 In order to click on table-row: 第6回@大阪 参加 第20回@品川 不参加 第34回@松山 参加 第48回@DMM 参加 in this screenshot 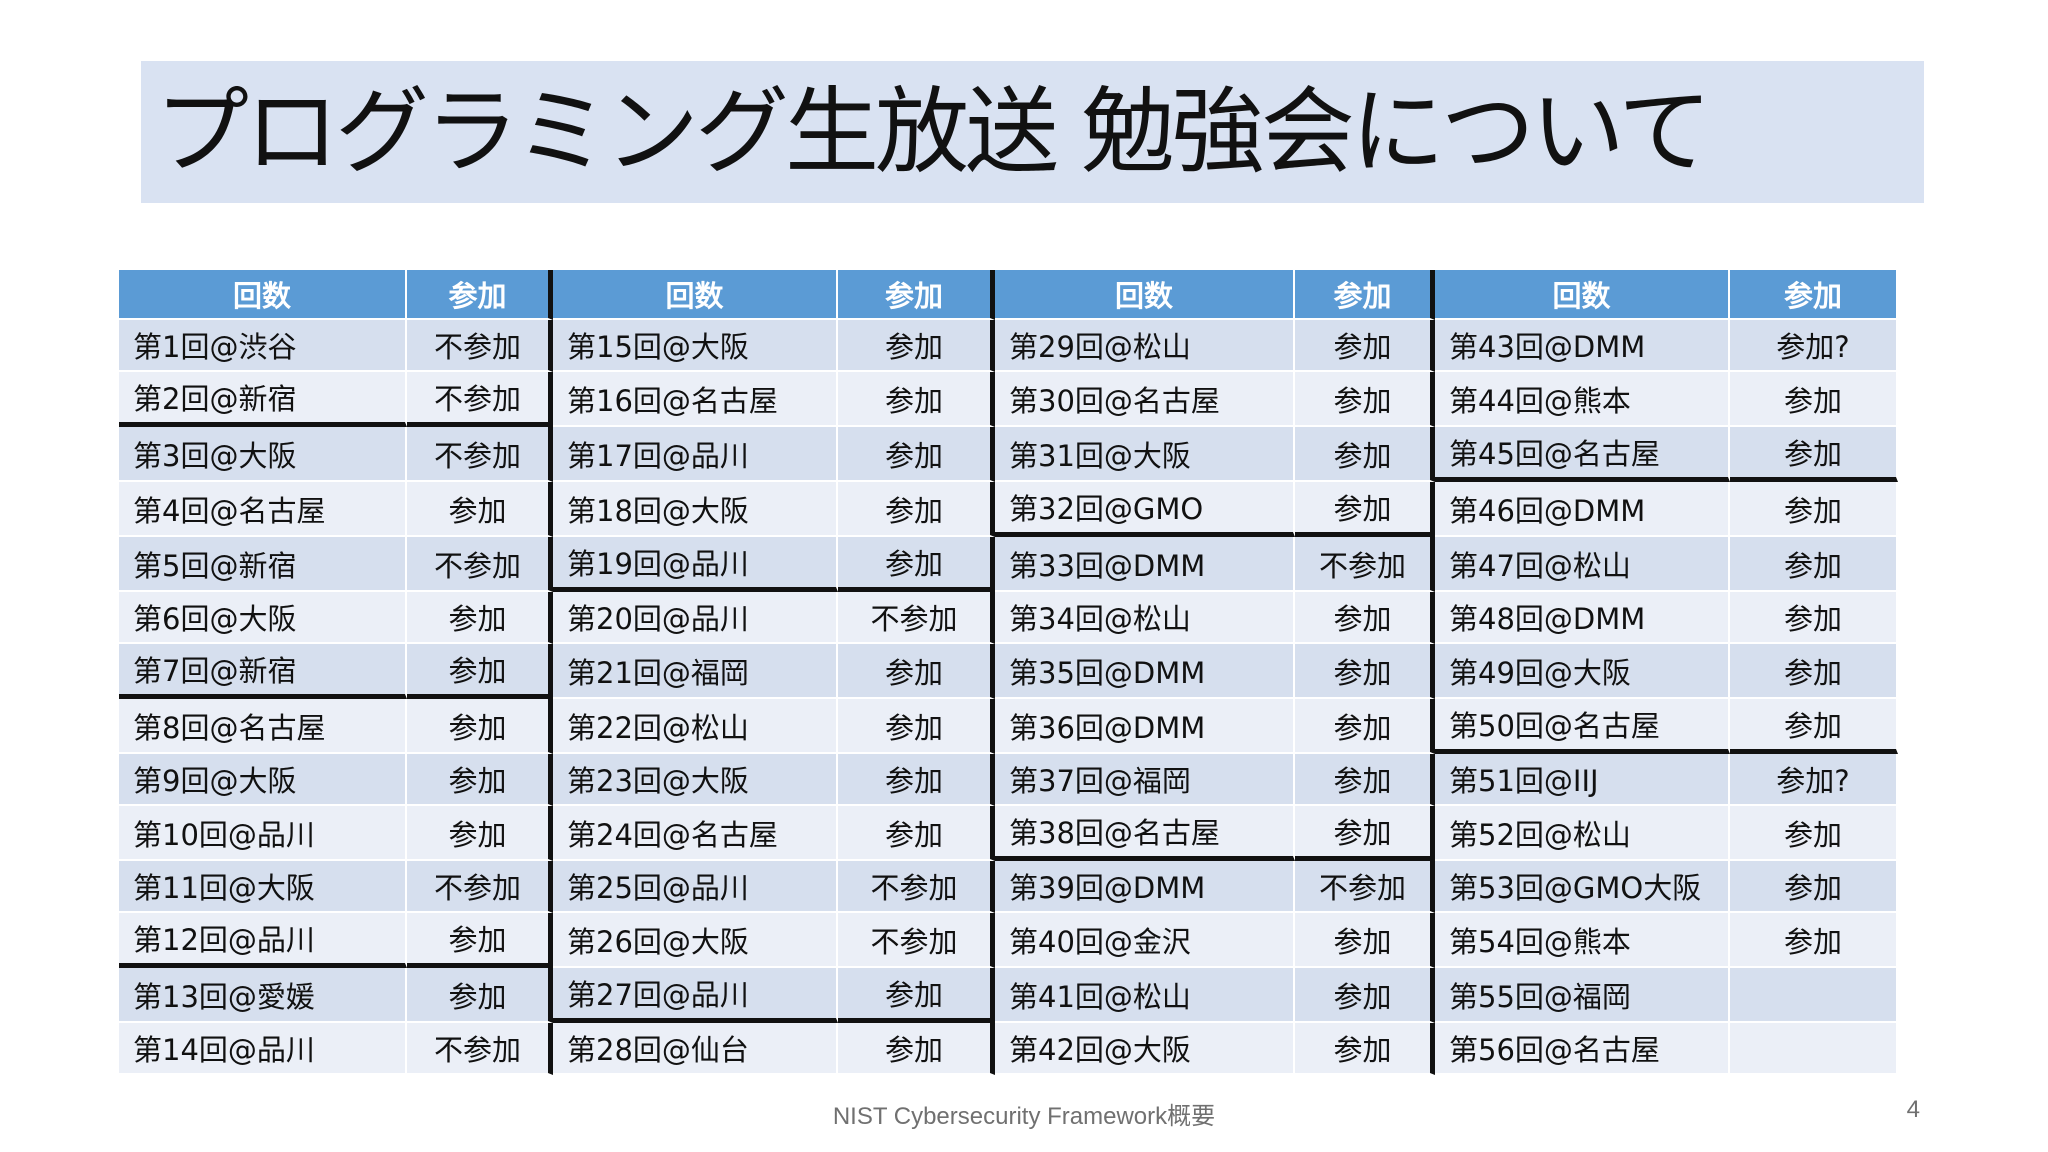, I will do `click(1008, 618)`.